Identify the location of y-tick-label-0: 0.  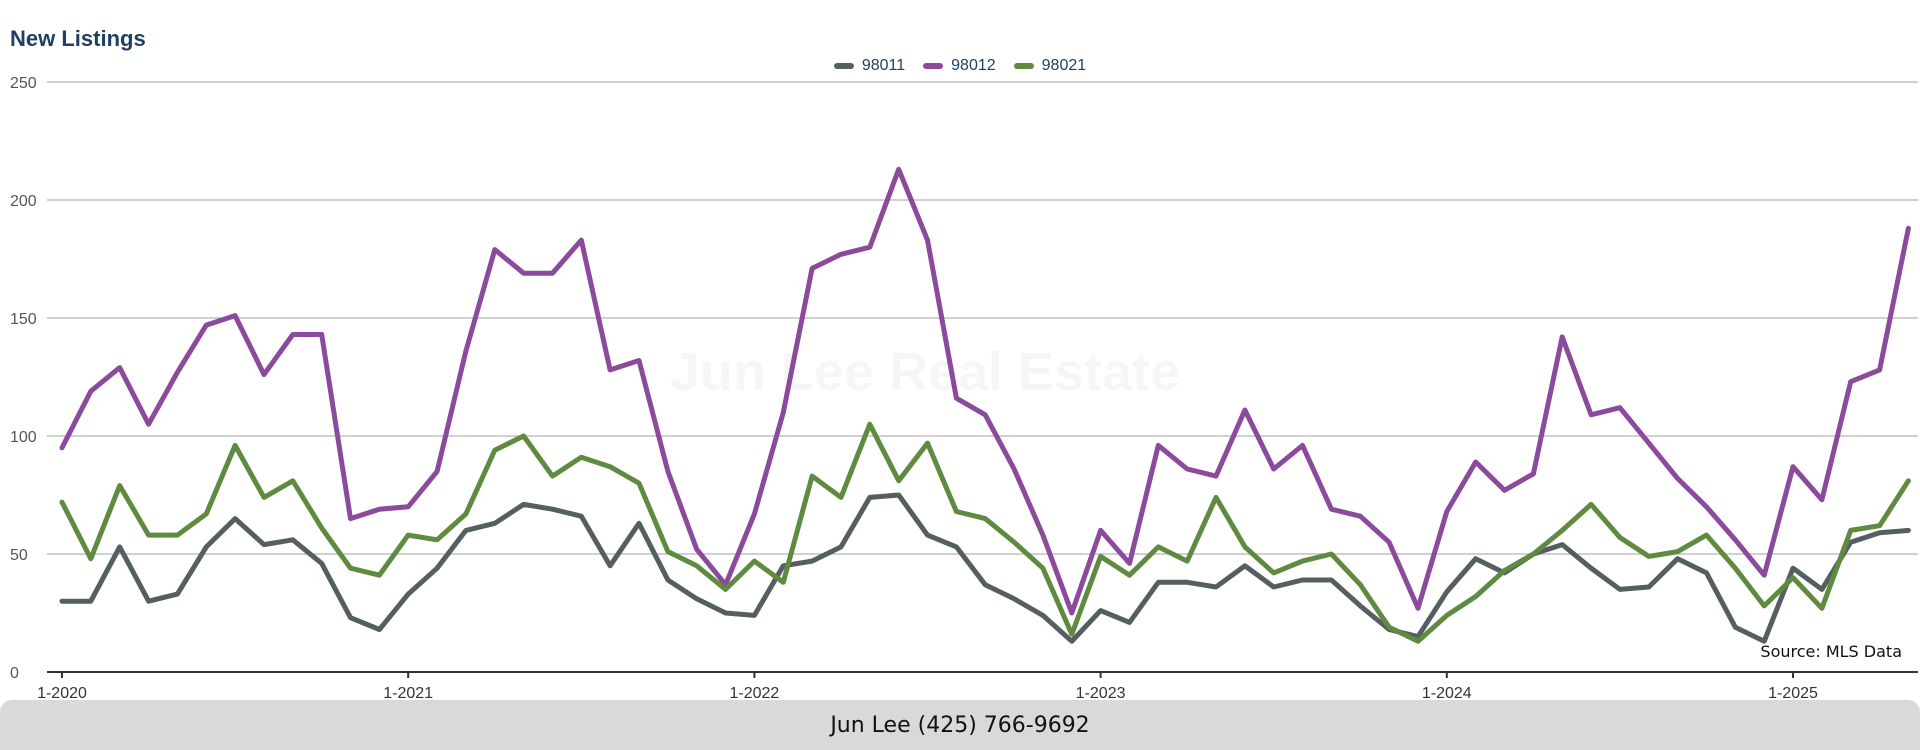
(14, 673).